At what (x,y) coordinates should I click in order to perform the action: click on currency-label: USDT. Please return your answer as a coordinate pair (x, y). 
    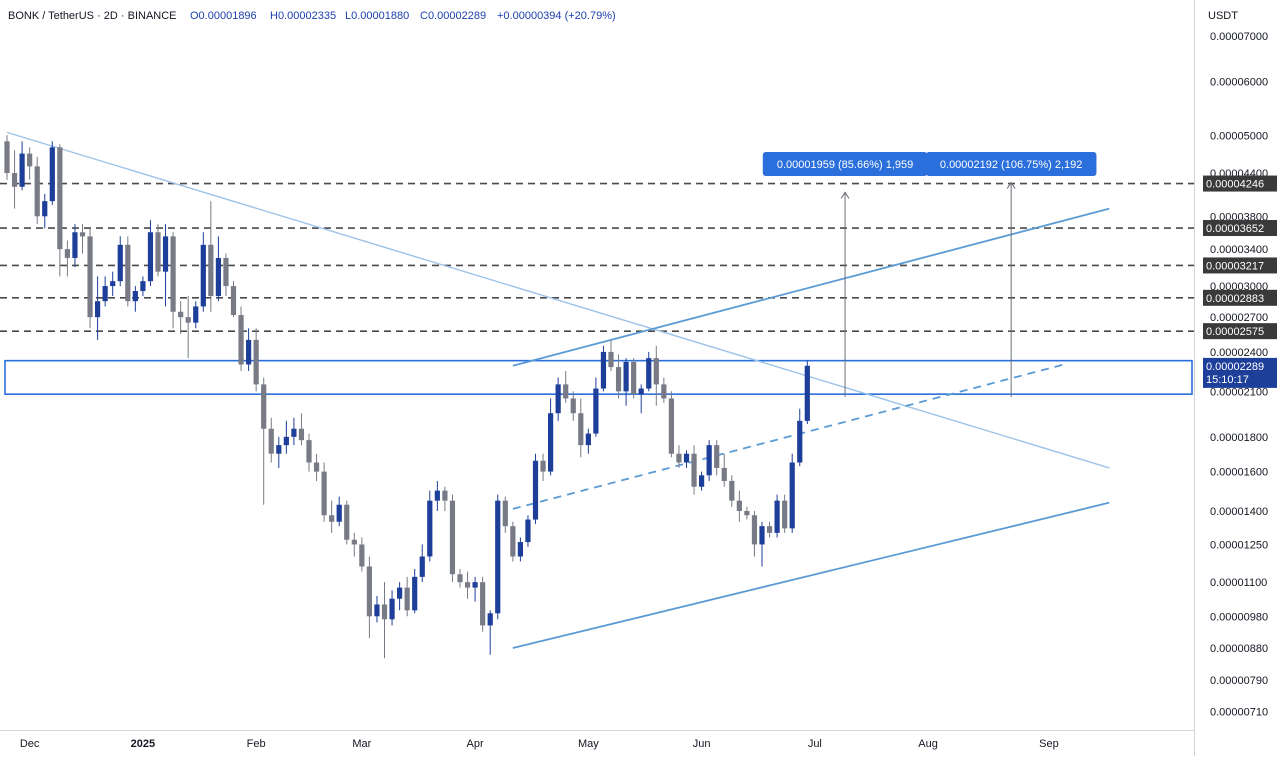
    Looking at the image, I should click on (1223, 16).